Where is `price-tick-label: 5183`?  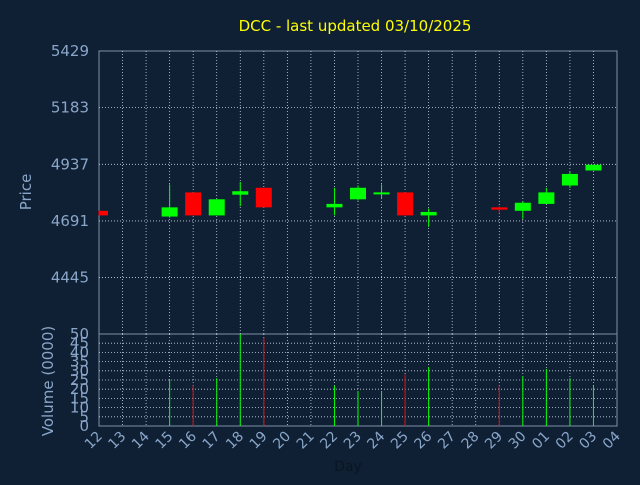 price-tick-label: 5183 is located at coordinates (70, 108).